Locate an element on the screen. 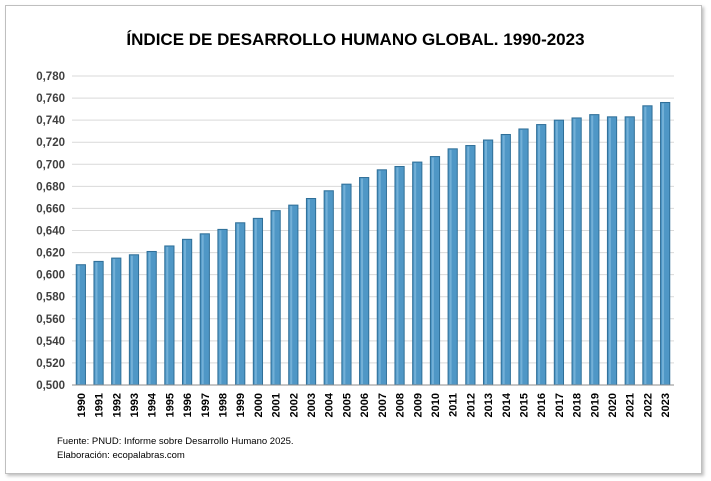  x-tick-label: 2016 is located at coordinates (542, 405).